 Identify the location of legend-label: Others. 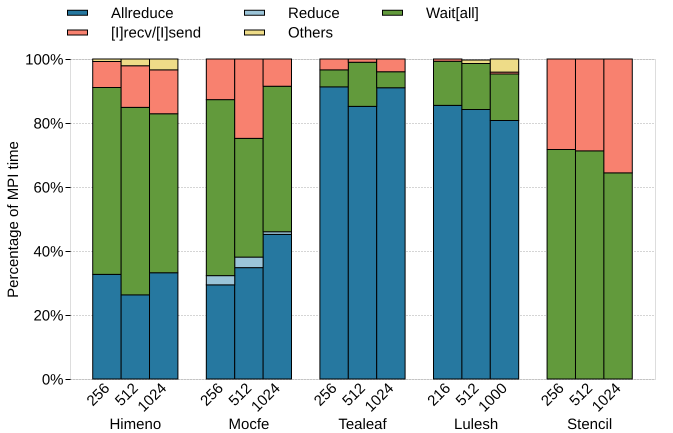
(311, 33).